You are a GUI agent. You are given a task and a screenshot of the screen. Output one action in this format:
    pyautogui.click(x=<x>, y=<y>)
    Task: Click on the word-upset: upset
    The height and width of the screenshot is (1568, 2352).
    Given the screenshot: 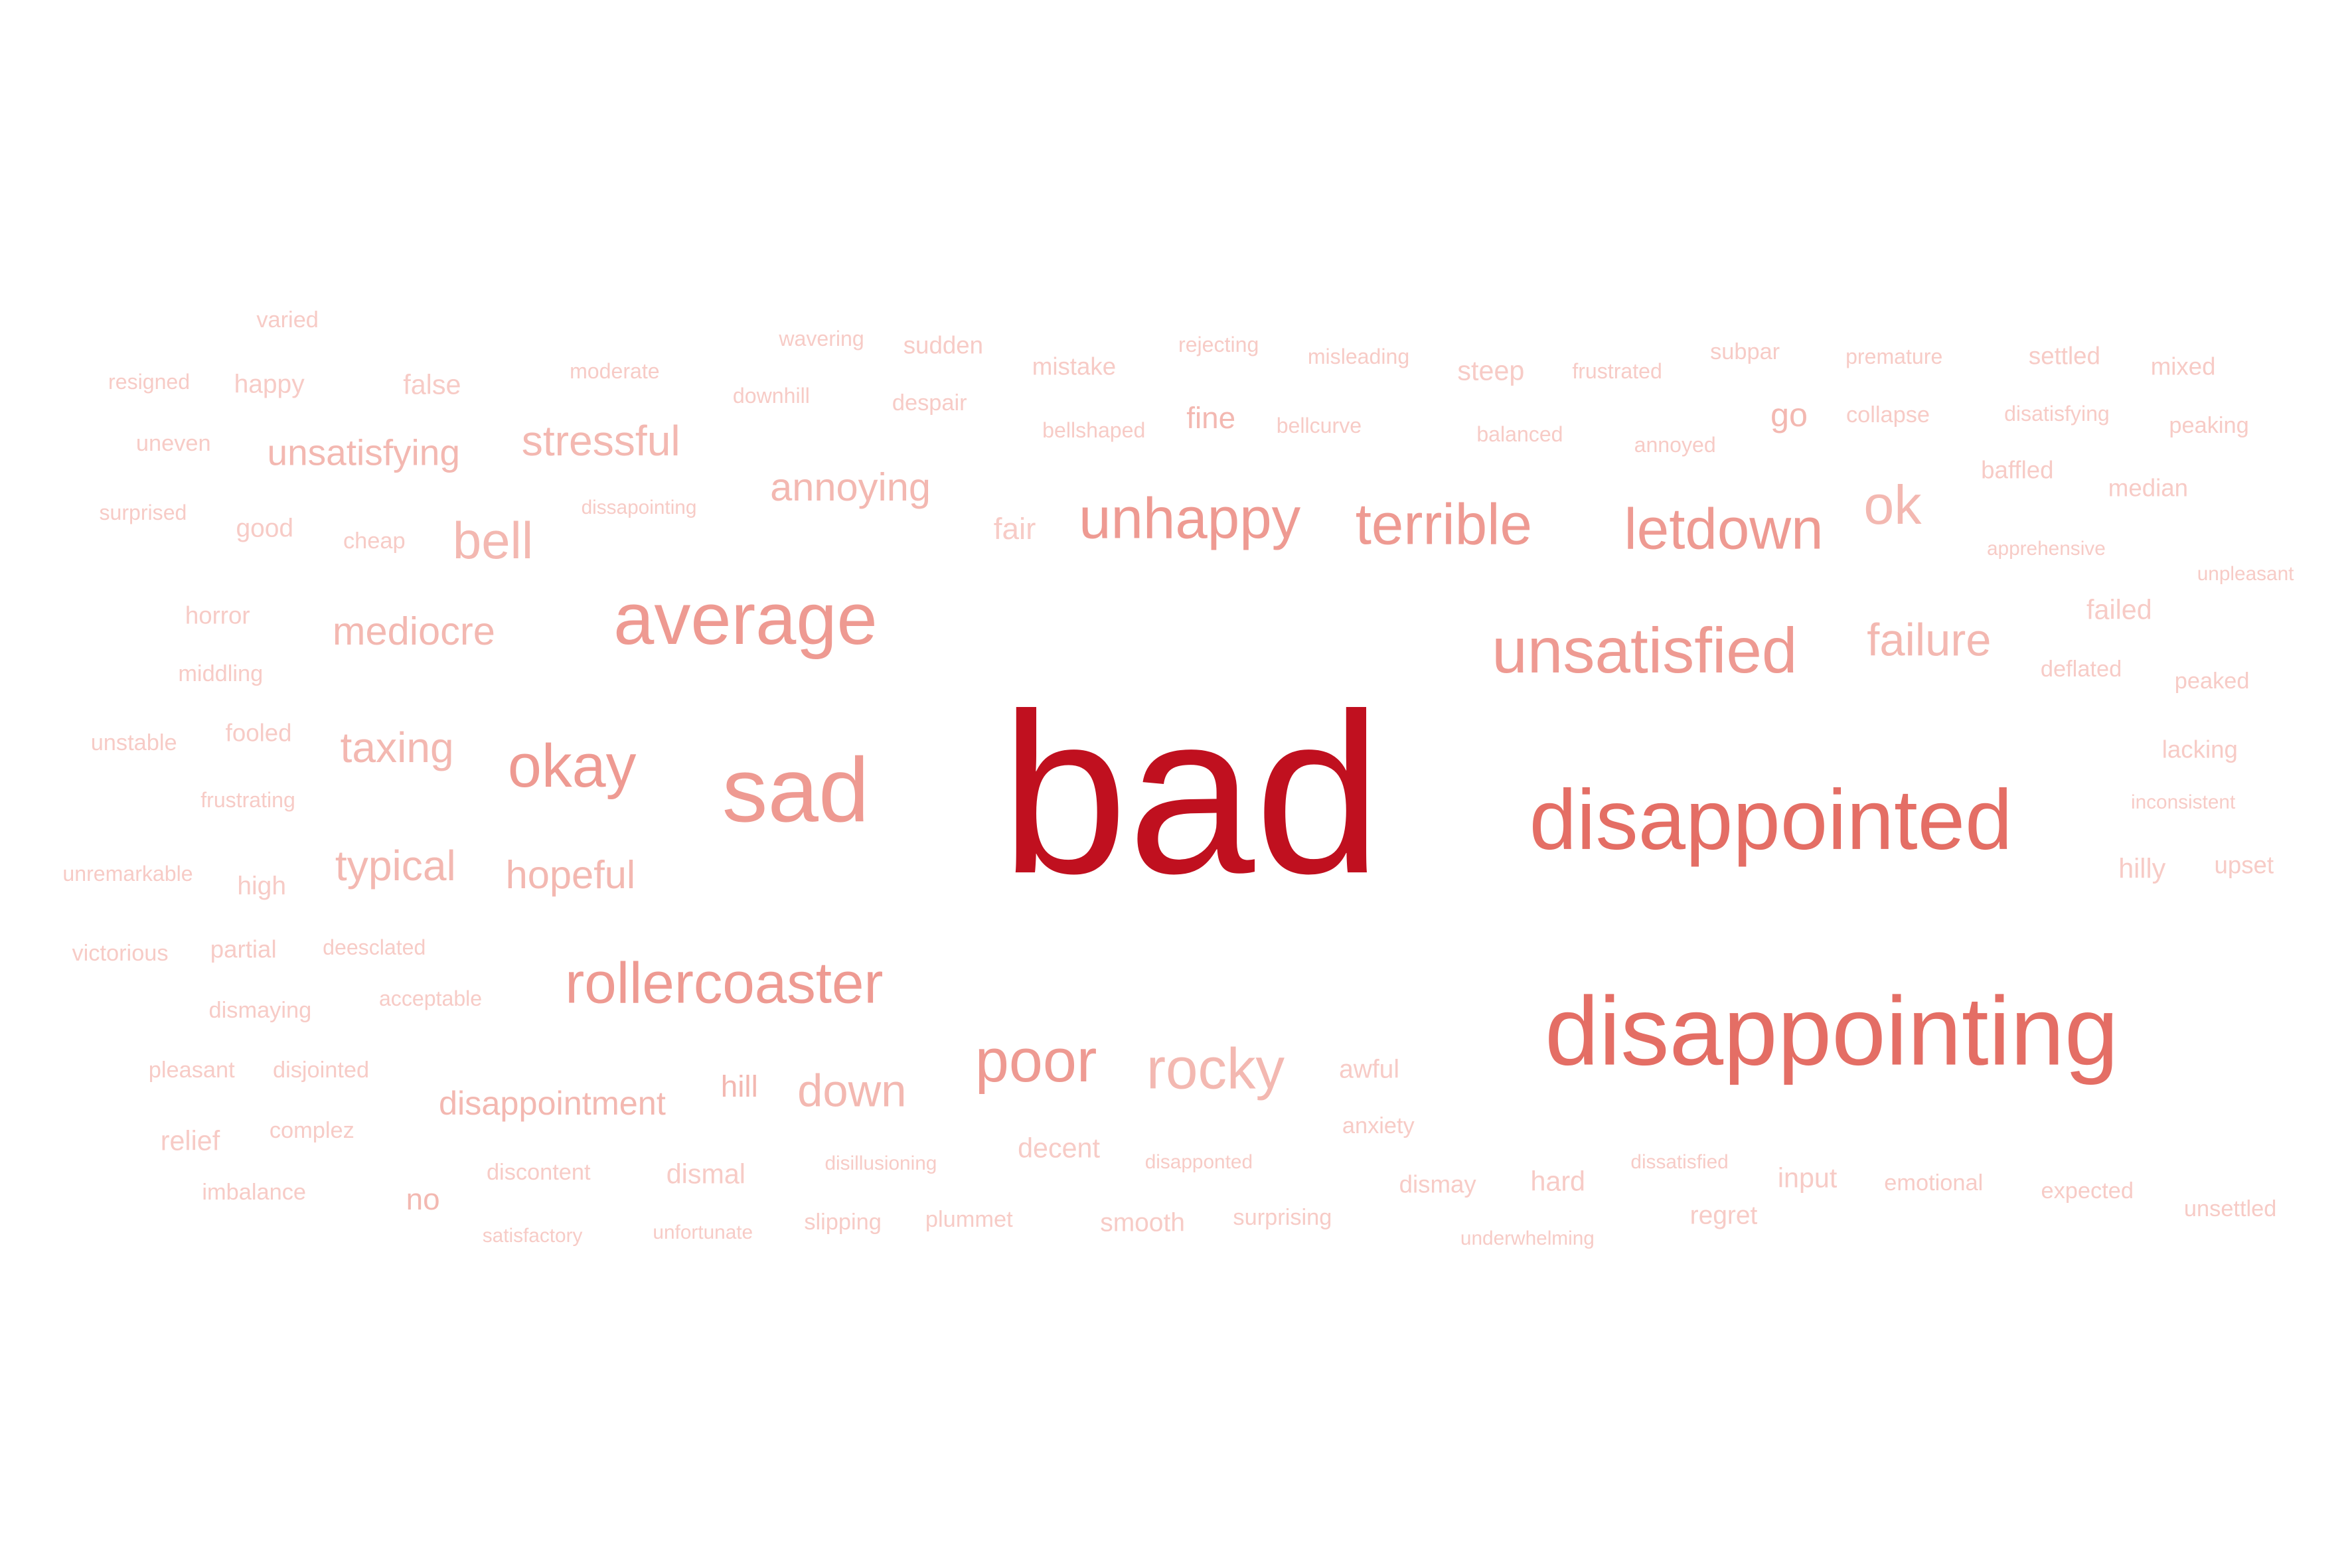 What is the action you would take?
    pyautogui.click(x=2244, y=866)
    